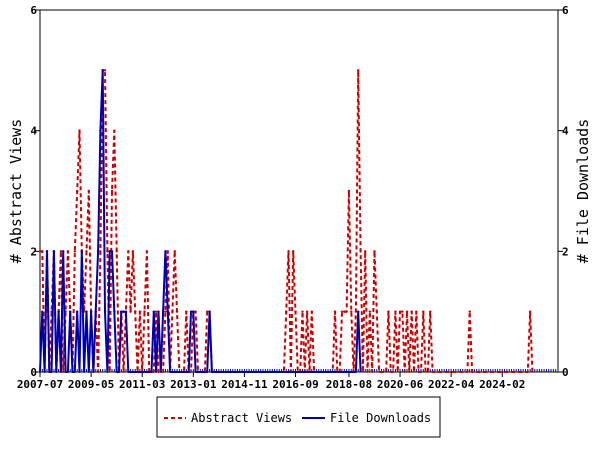 The height and width of the screenshot is (450, 600). I want to click on x-tick-label: 2016-09, so click(295, 384).